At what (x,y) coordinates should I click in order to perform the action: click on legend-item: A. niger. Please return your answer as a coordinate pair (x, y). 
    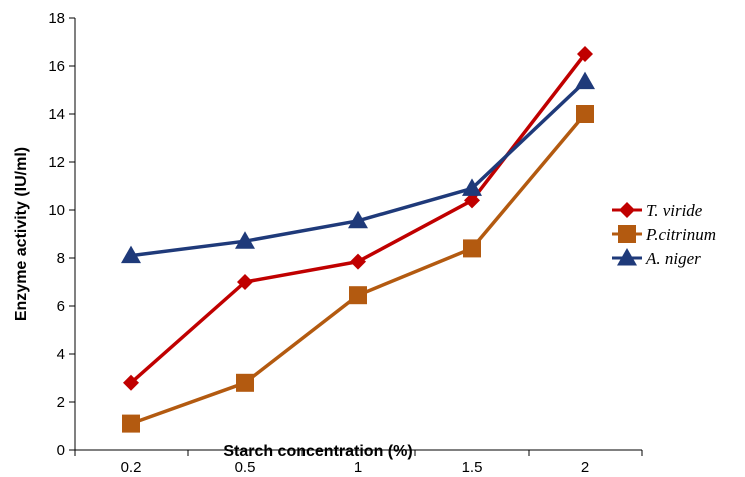
    Looking at the image, I should click on (656, 258).